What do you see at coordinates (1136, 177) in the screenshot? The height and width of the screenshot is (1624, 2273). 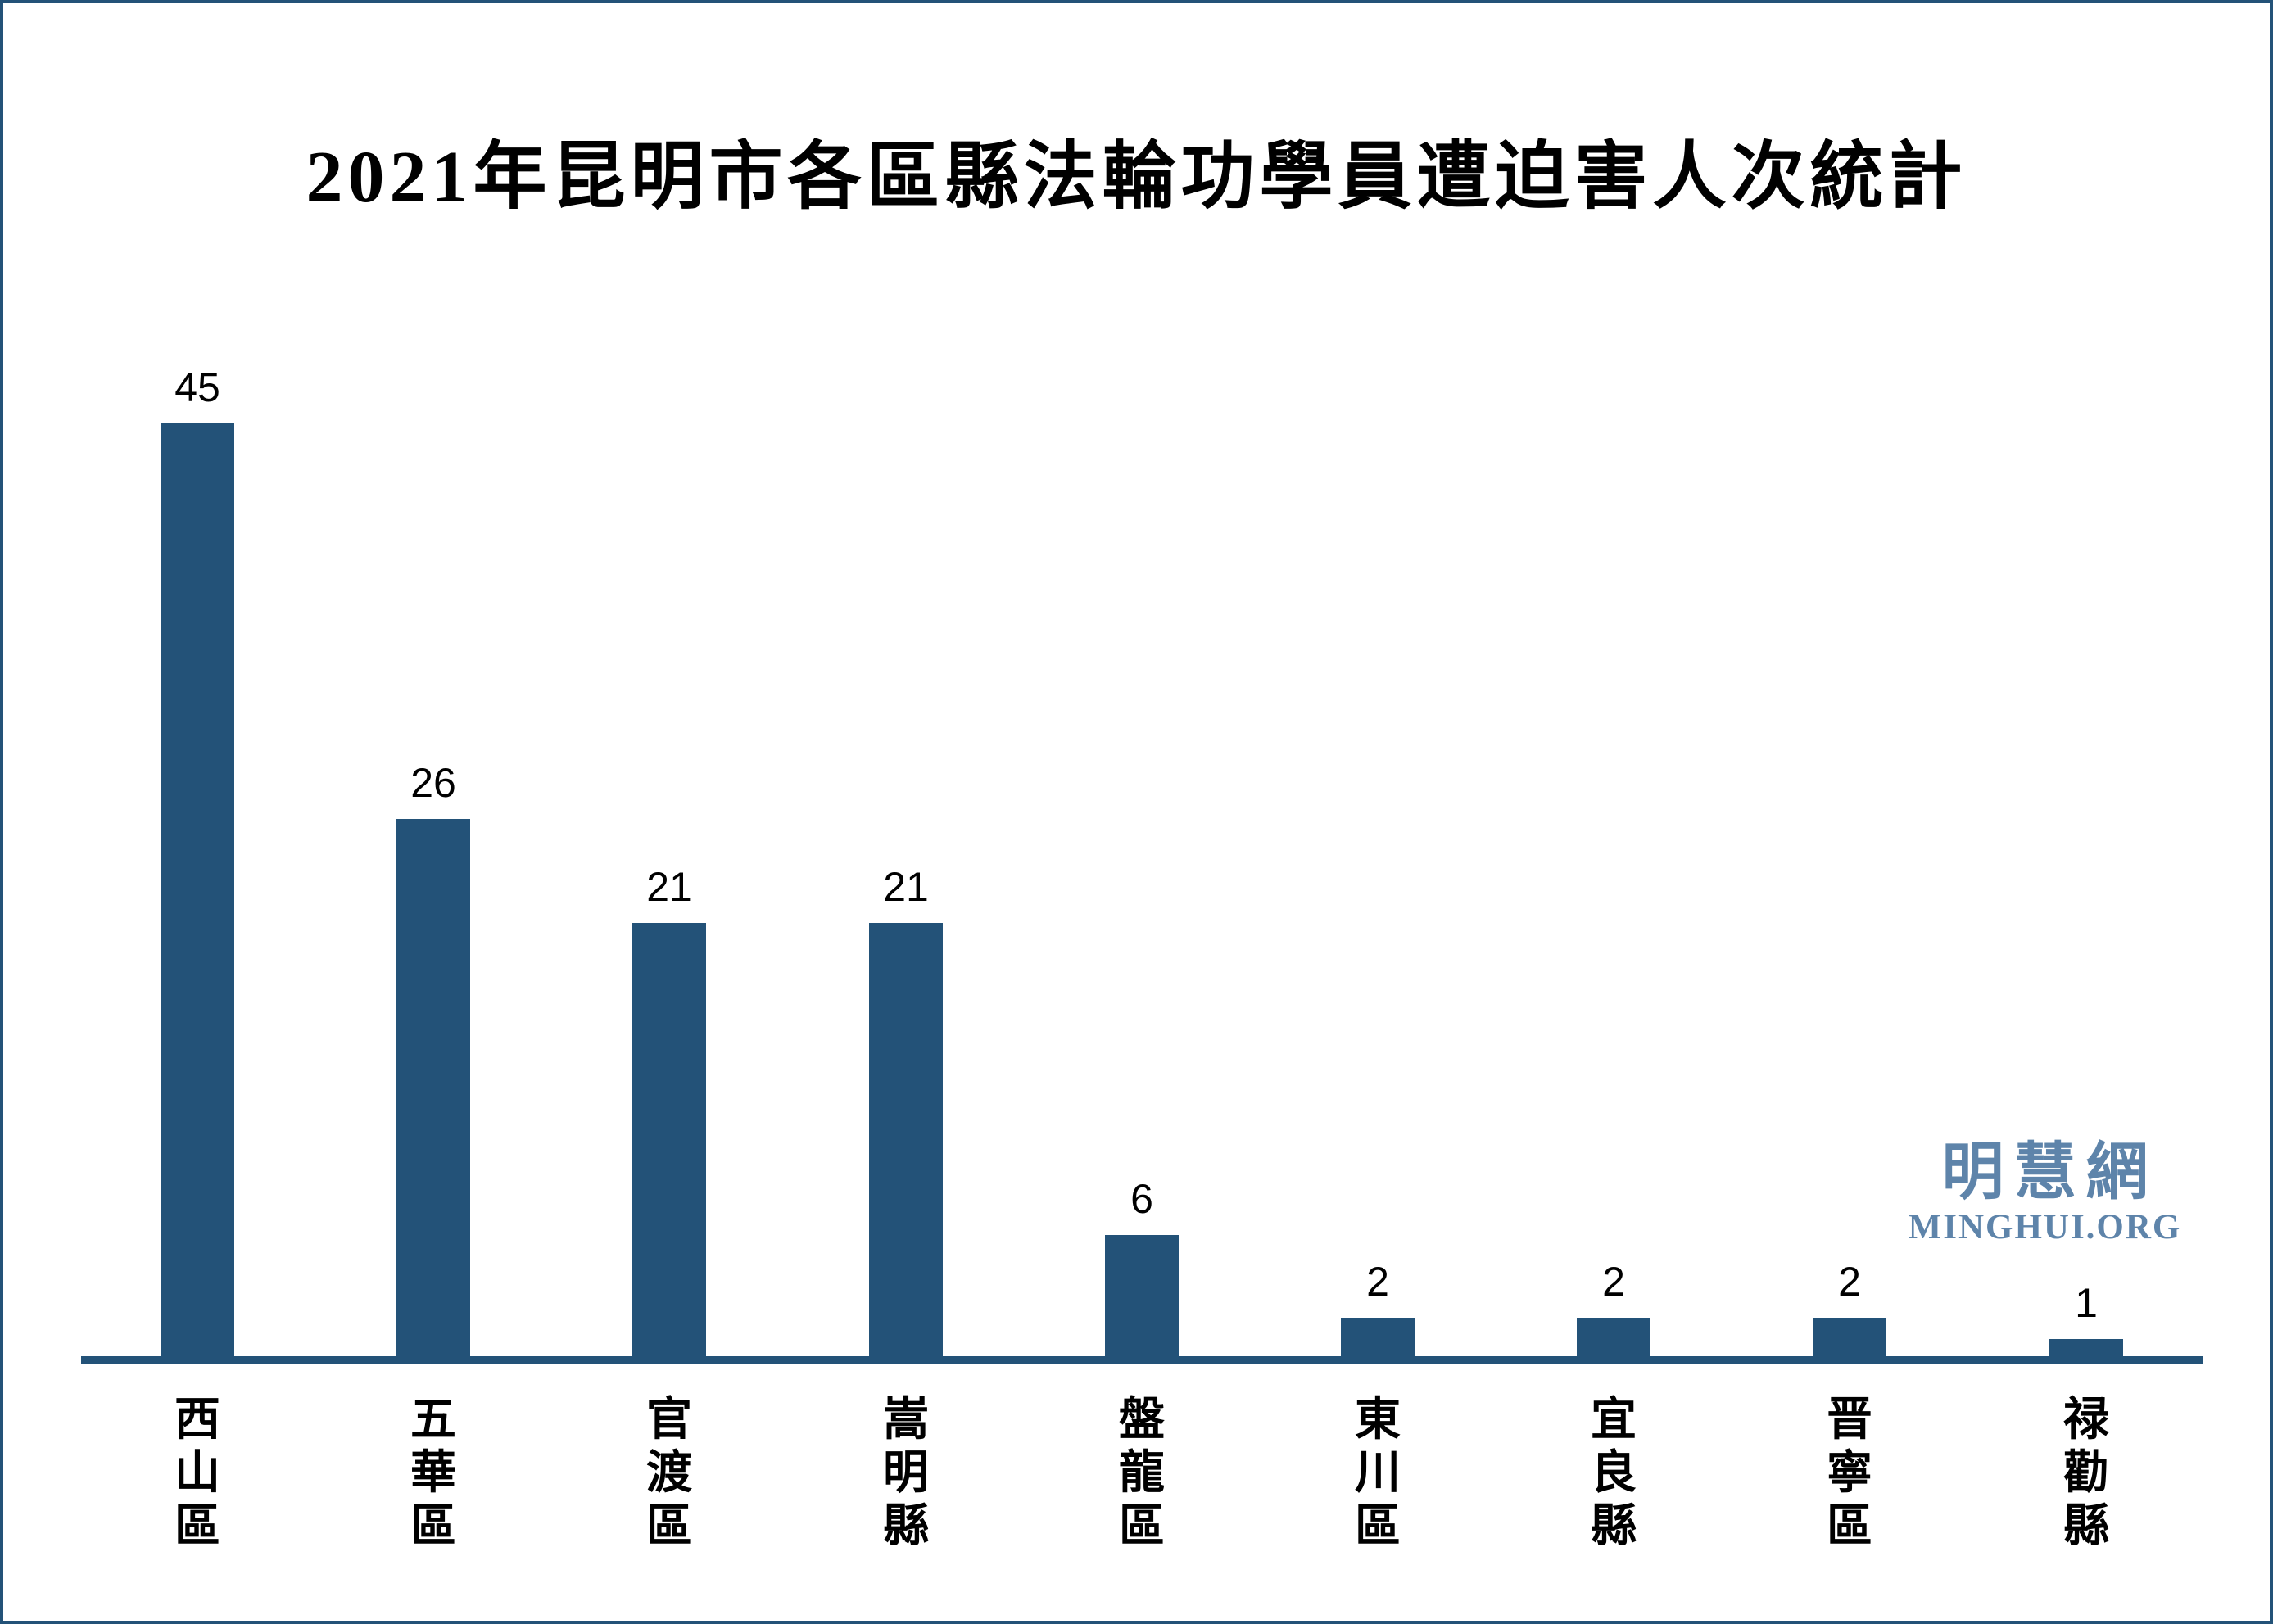 I see `chart-title: 2021年昆明市各區縣法輪功學員遭迫害人次統計` at bounding box center [1136, 177].